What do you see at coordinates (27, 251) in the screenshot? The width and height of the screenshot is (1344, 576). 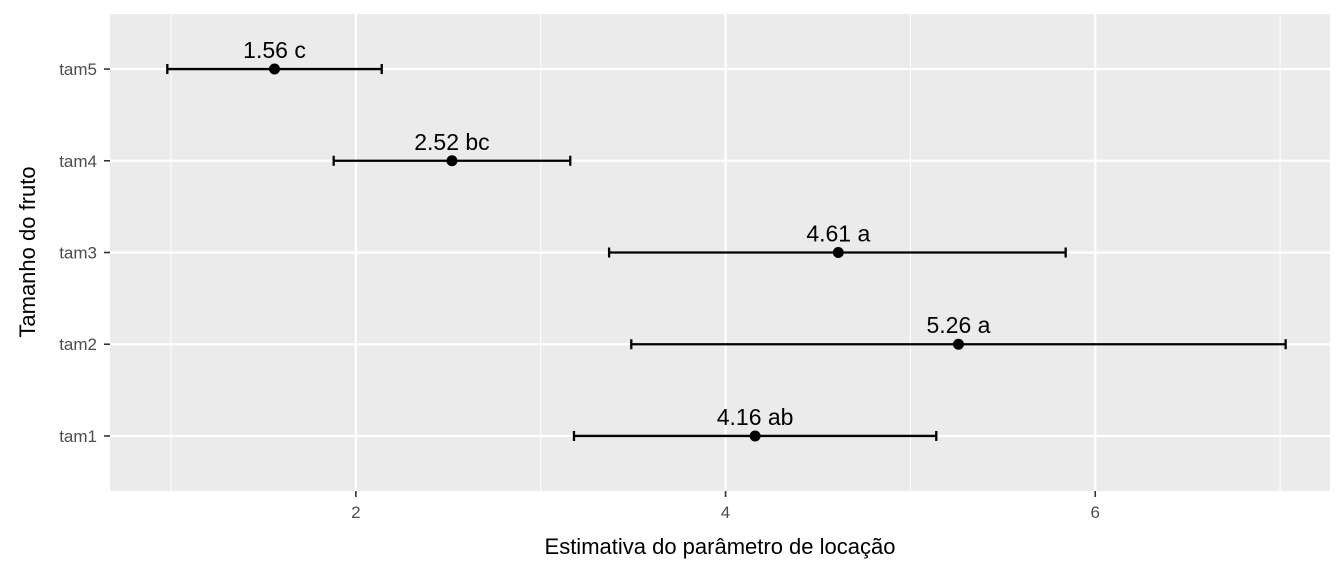 I see `y-axis-title: Tamanho do fruto` at bounding box center [27, 251].